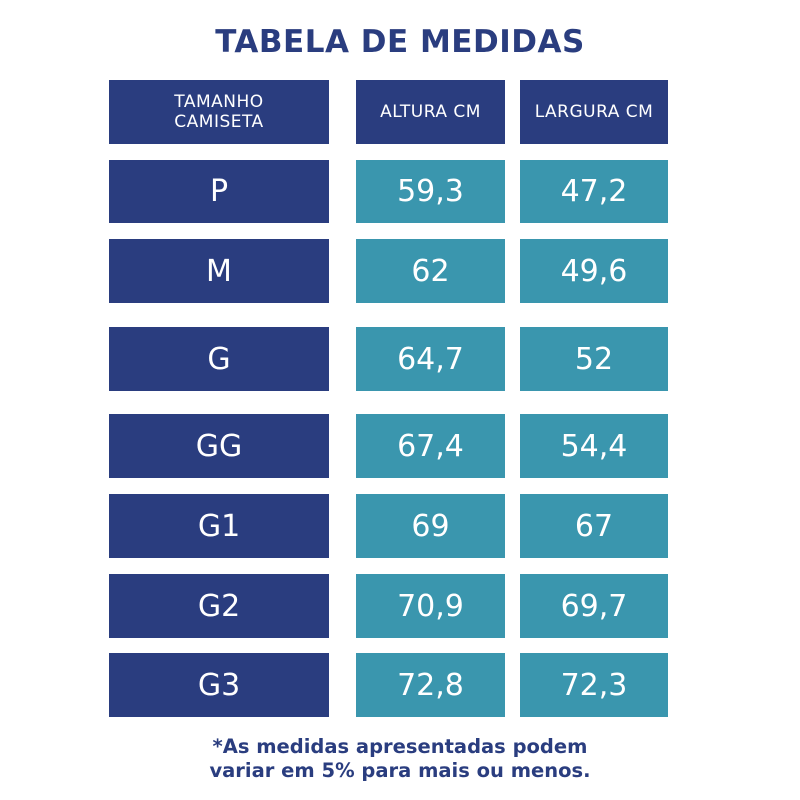  What do you see at coordinates (219, 359) in the screenshot?
I see `size-cell: G` at bounding box center [219, 359].